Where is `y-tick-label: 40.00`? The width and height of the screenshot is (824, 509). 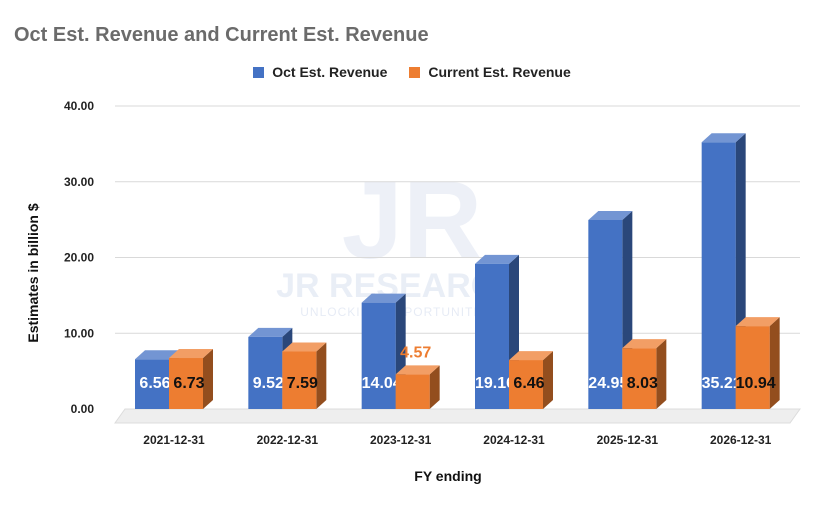 y-tick-label: 40.00 is located at coordinates (79, 106).